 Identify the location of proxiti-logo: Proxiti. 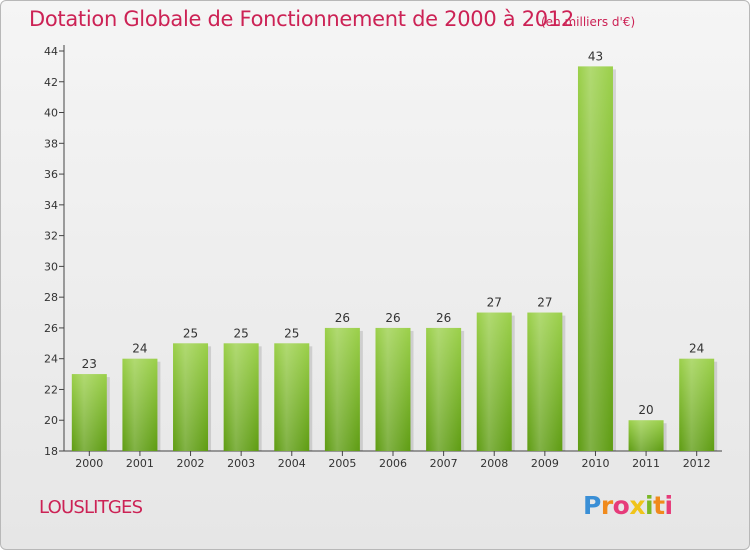
(628, 505).